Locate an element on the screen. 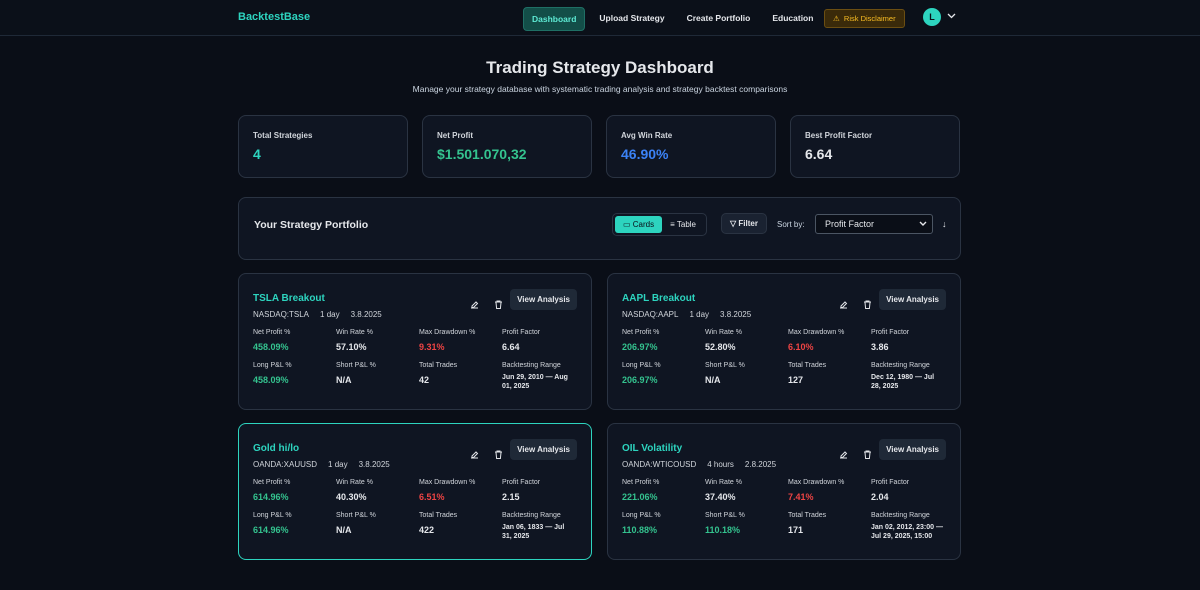  brand: BacktestBase is located at coordinates (274, 17).